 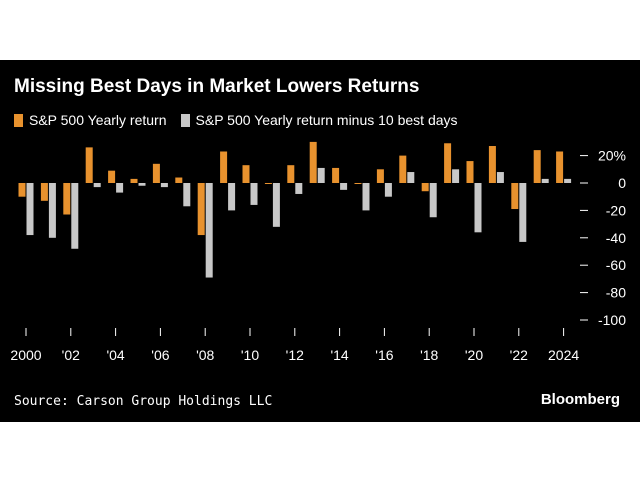 I want to click on bar-minus-best-days-2023, so click(x=545, y=180).